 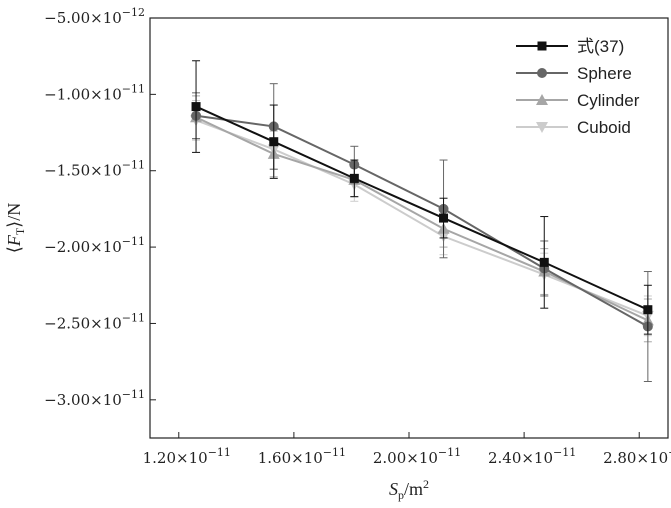 What do you see at coordinates (417, 456) in the screenshot?
I see `x-tick-label: 2.00×10⁻¹¹` at bounding box center [417, 456].